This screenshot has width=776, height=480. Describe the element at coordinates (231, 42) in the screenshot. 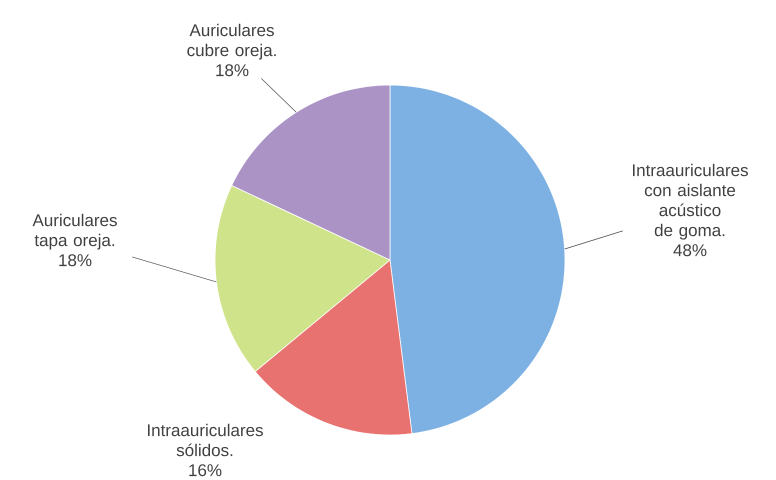

I see `slice-label: Auriculares cubre oreja.` at that location.